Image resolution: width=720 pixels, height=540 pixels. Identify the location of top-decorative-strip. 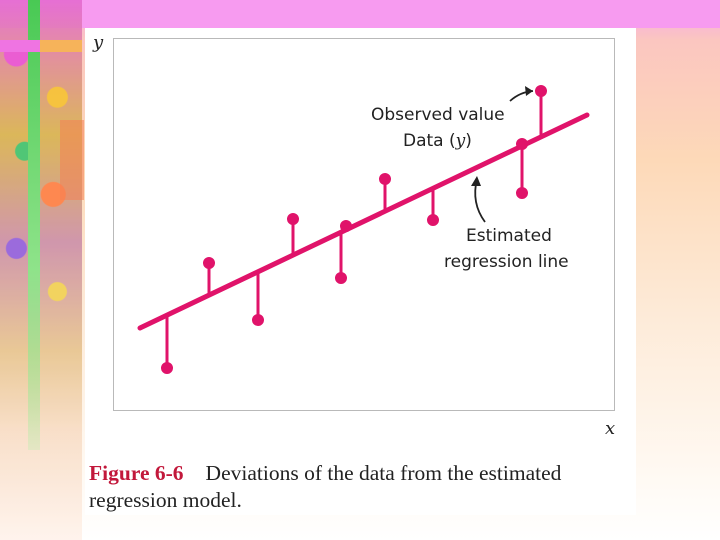
(360, 14).